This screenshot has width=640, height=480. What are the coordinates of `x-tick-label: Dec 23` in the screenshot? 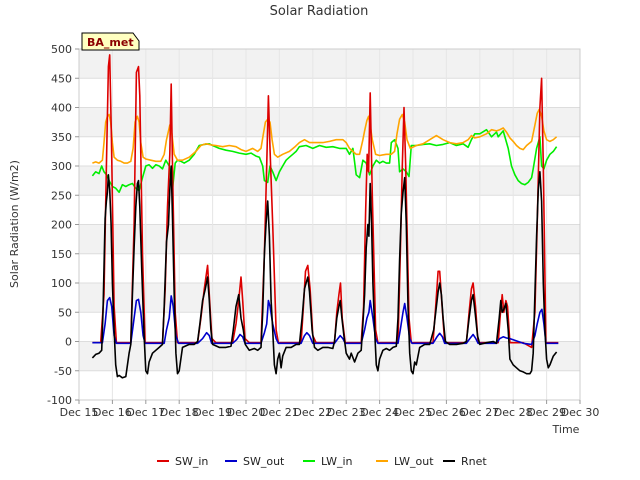 It's located at (346, 412).